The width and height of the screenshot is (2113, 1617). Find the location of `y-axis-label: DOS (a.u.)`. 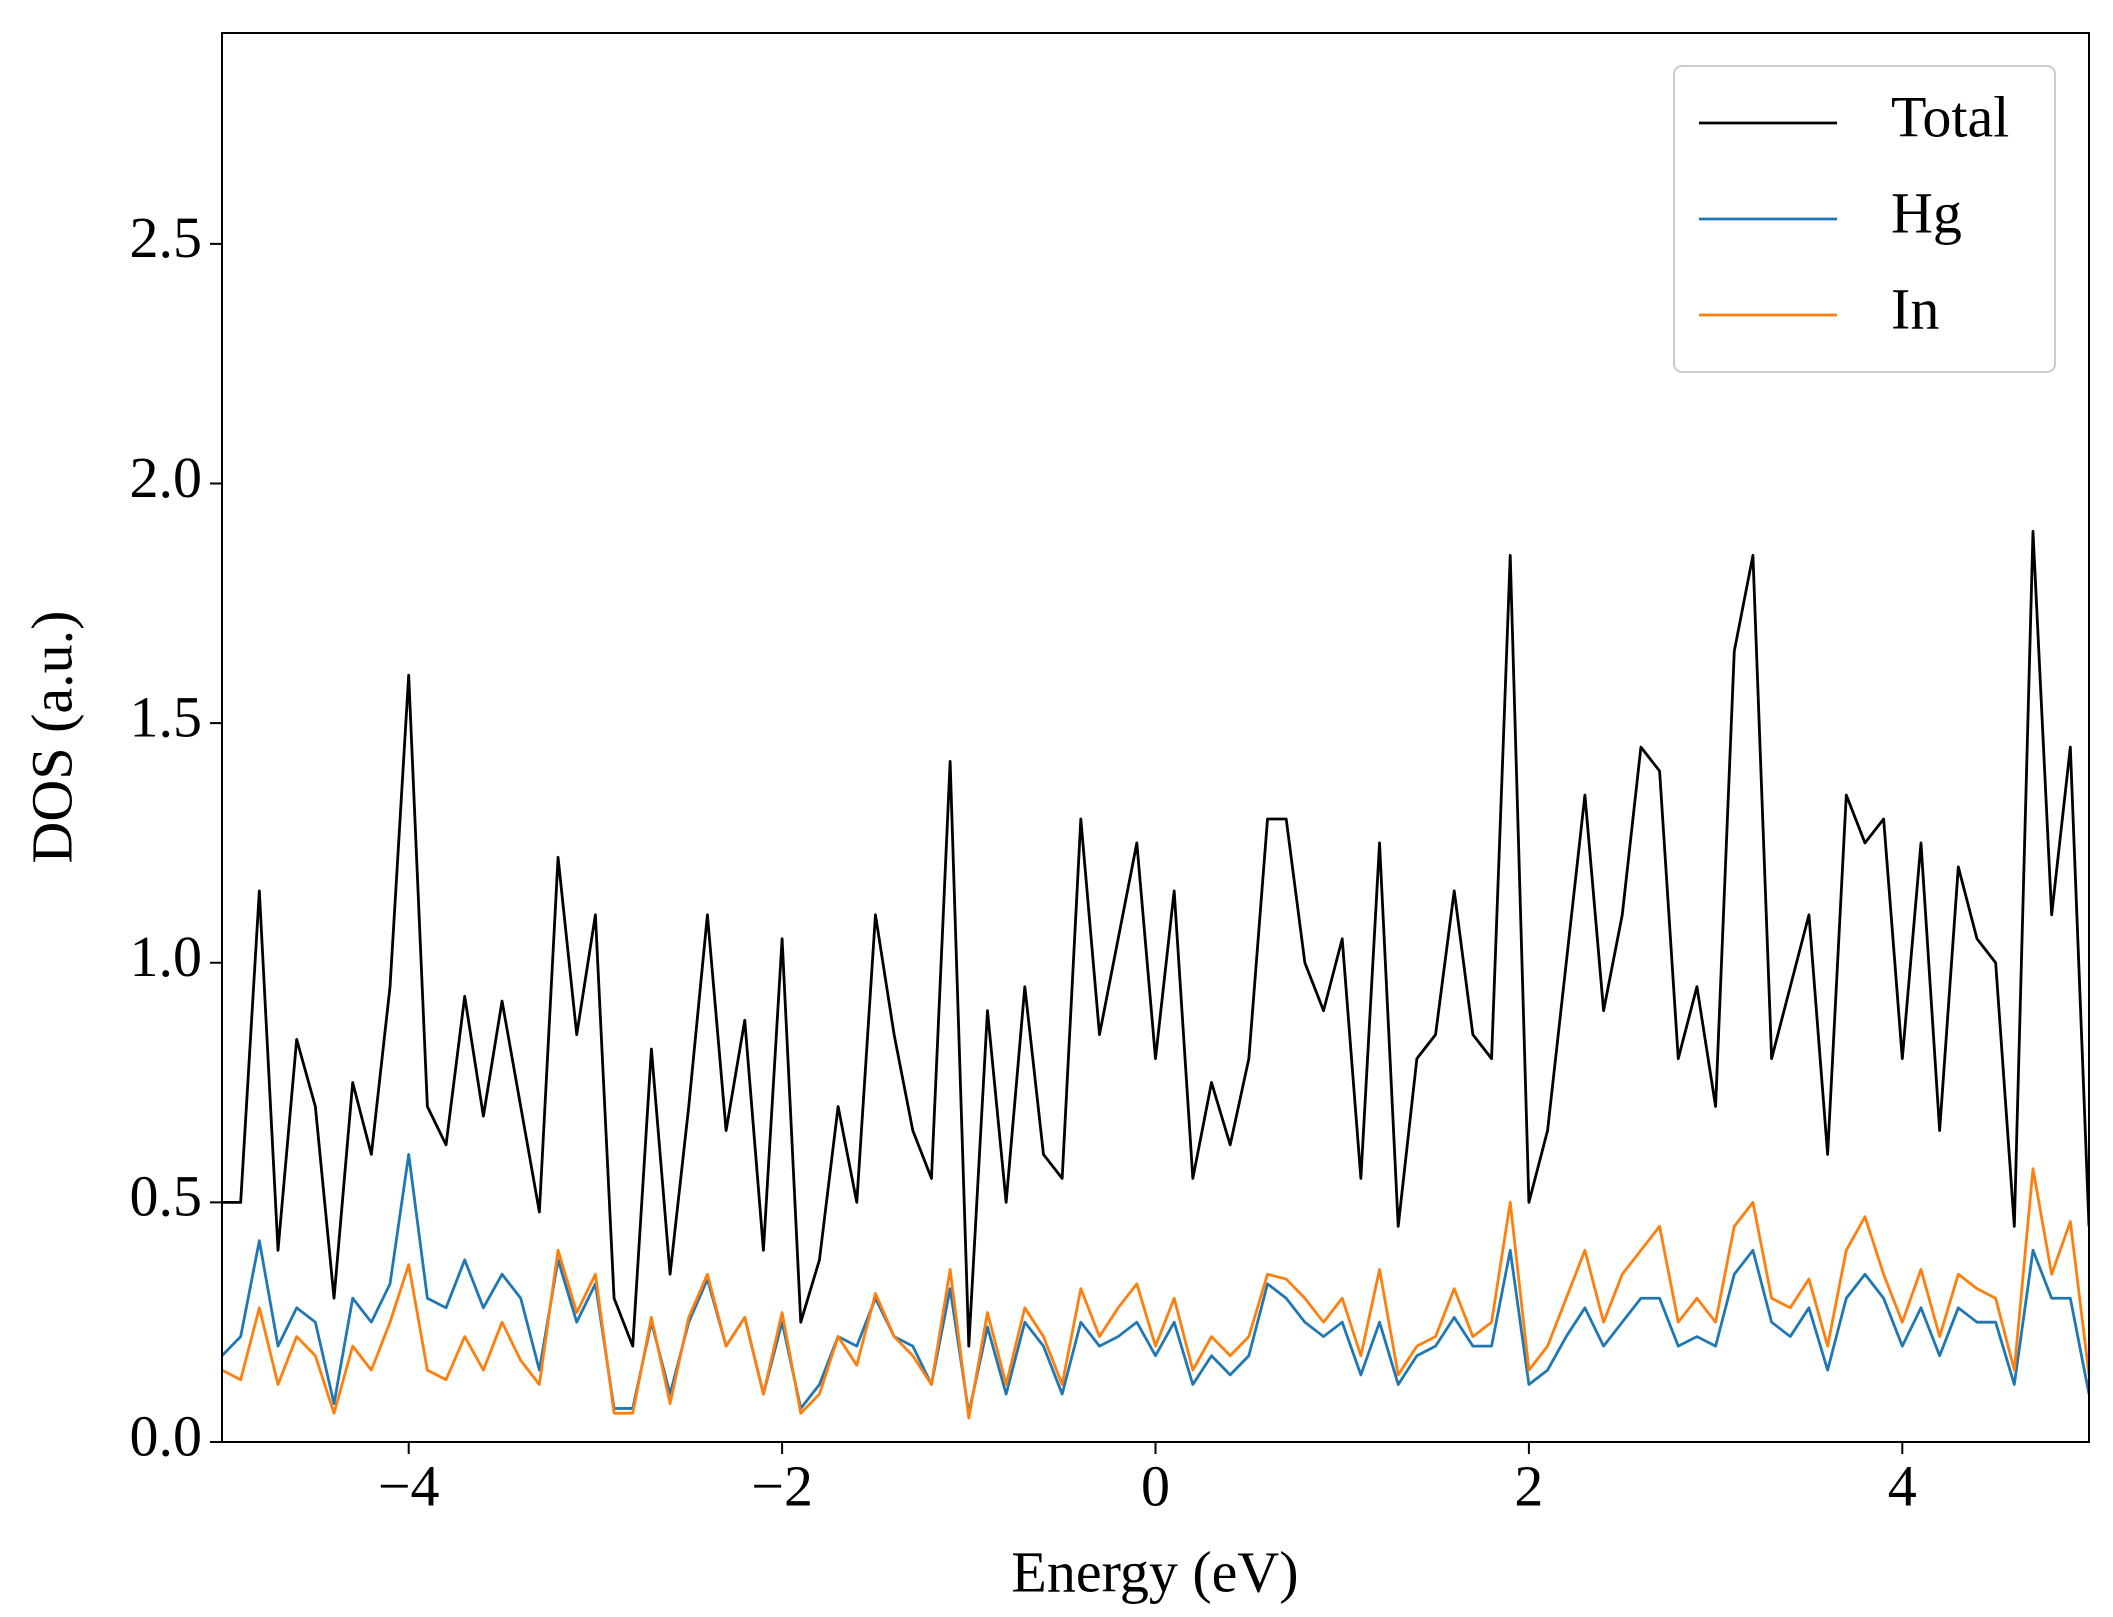

y-axis-label: DOS (a.u.) is located at coordinates (51, 737).